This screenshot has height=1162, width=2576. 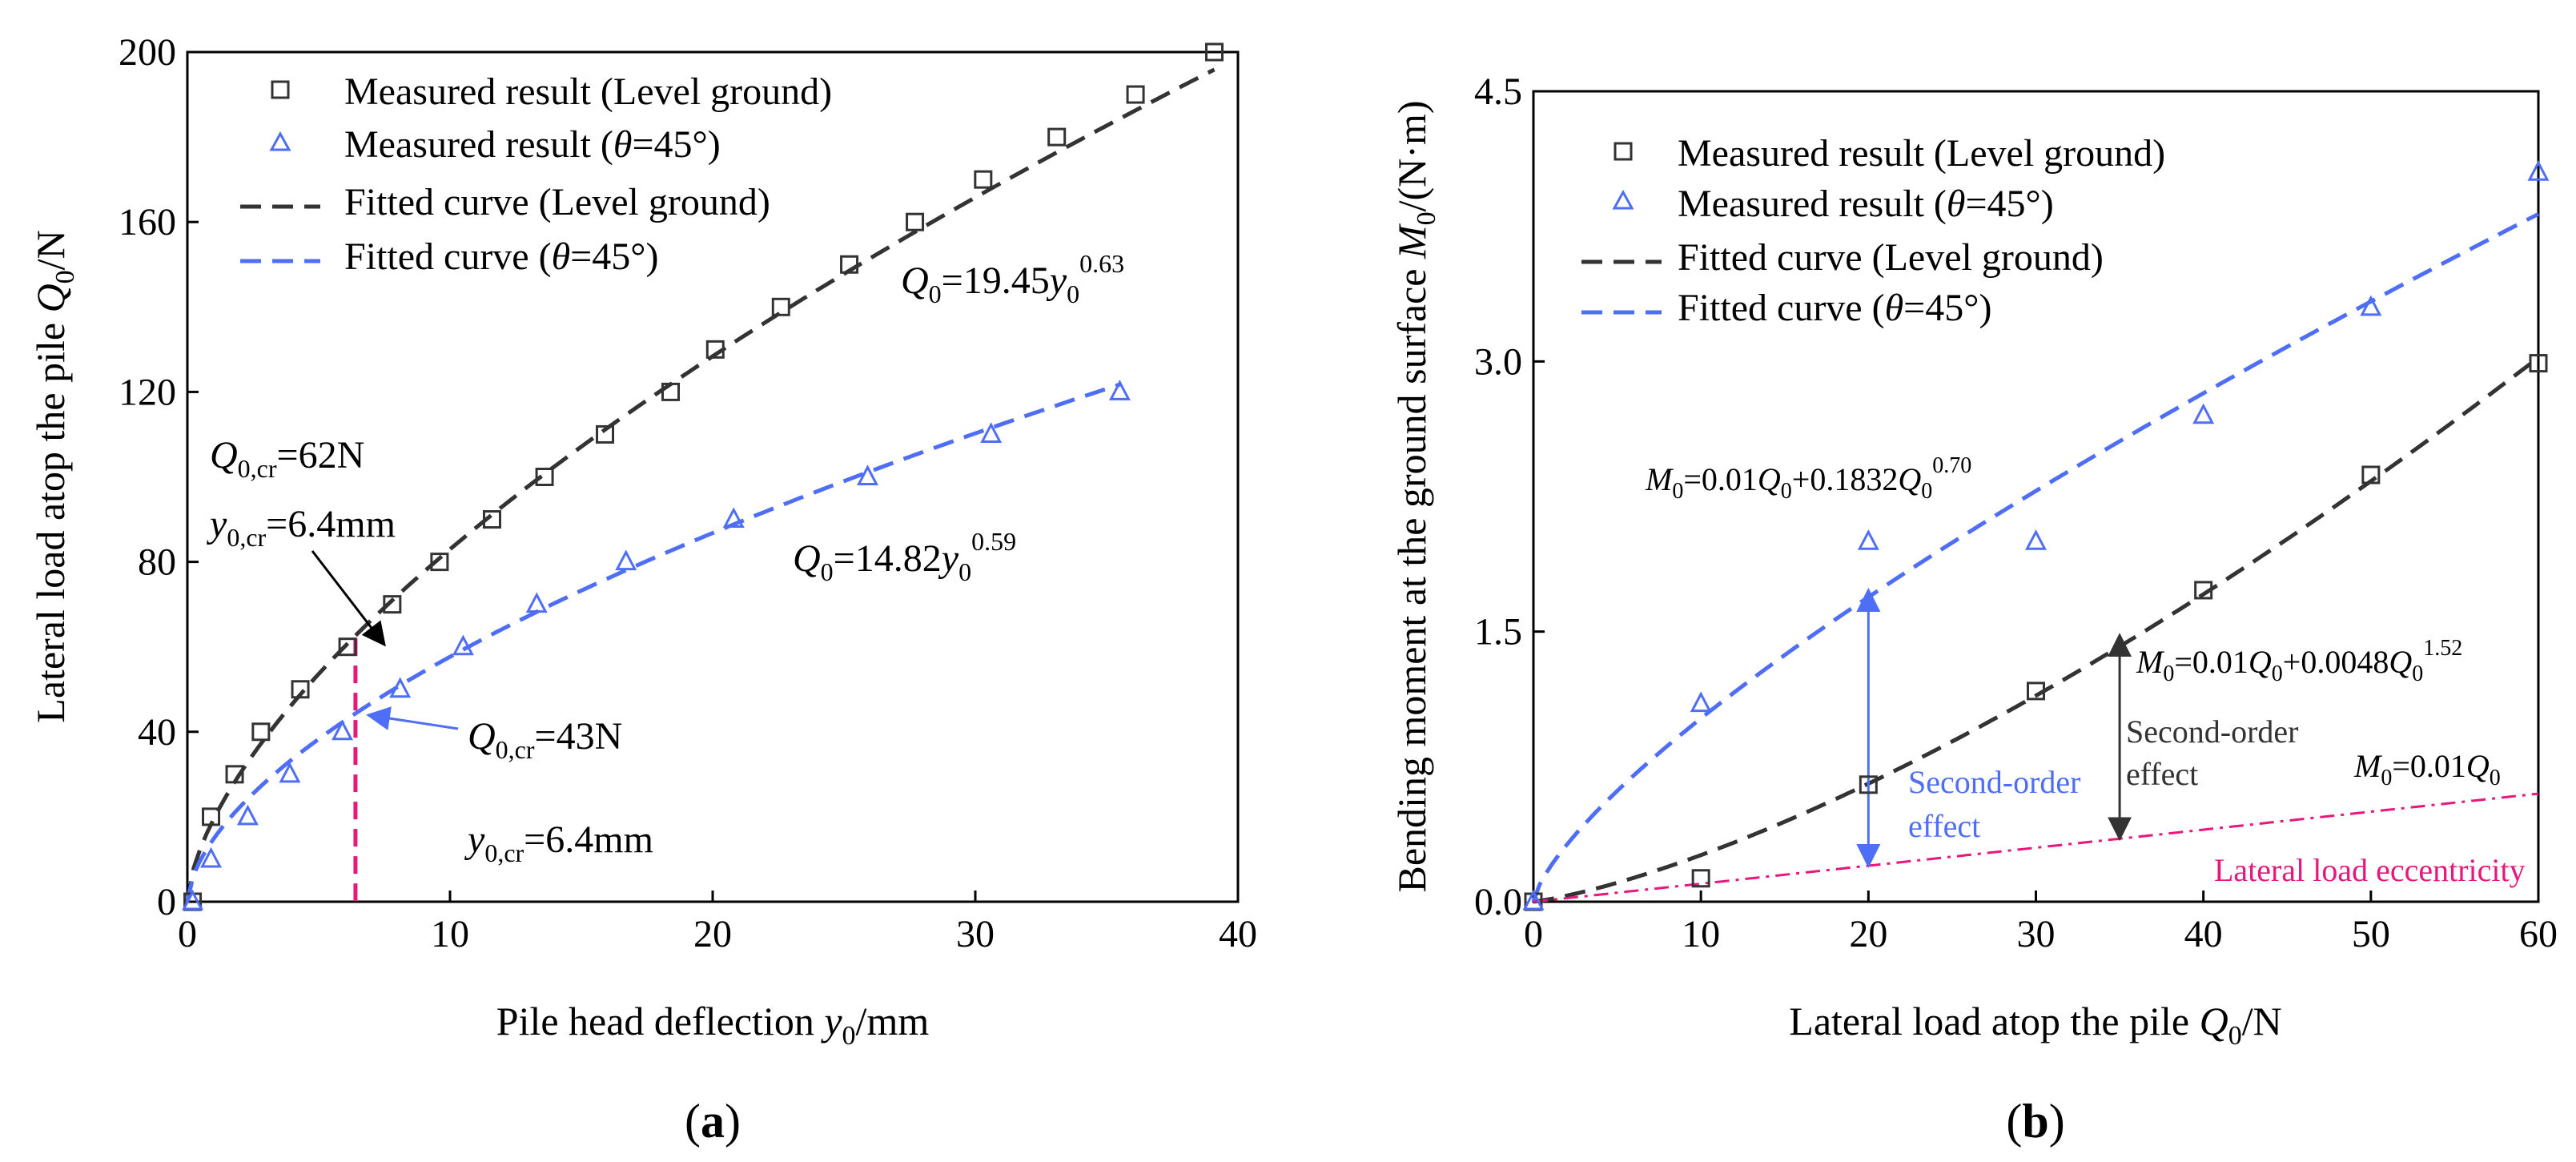 I want to click on chart-b-eq-45: M0=0.01Q0+0.1832Q00.70, so click(x=1808, y=478).